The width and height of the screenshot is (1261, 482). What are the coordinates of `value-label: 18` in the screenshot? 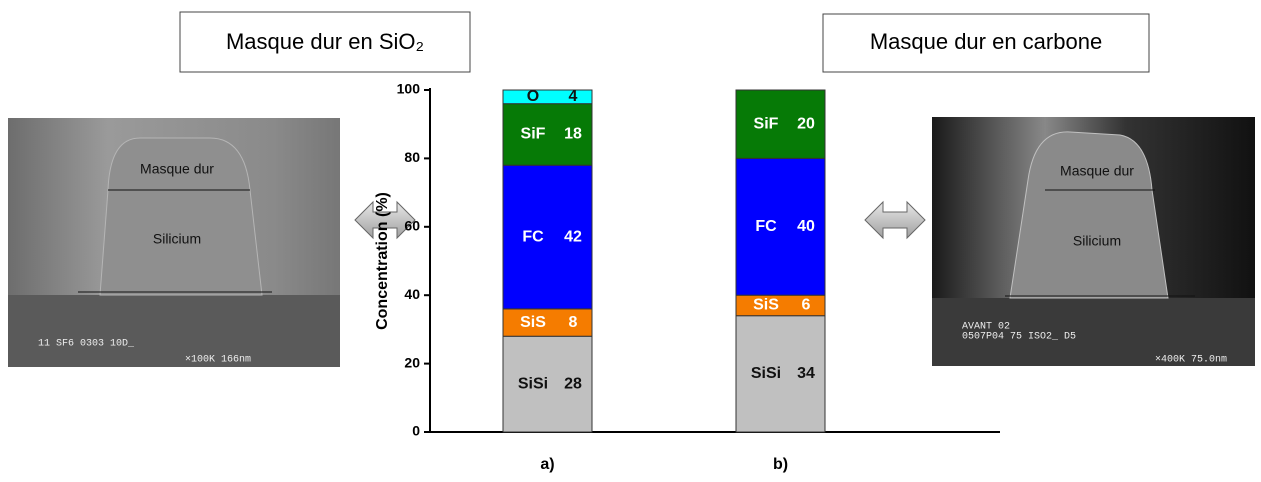 It's located at (573, 134).